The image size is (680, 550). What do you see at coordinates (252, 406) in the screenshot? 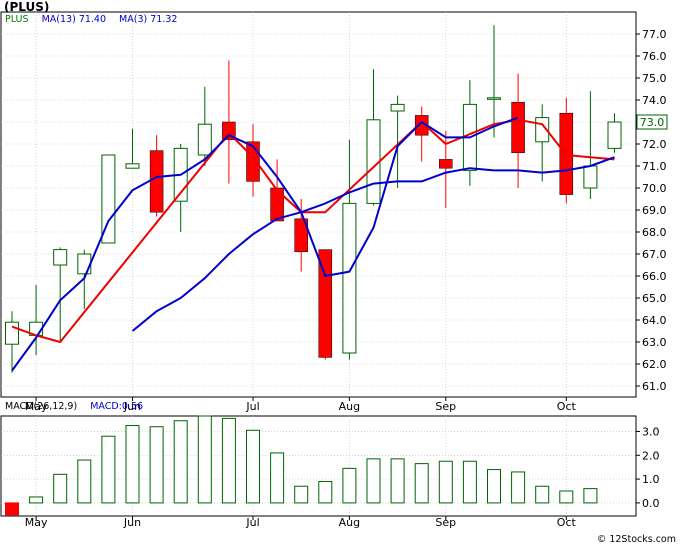
I see `price-x-tick-label: Jul` at bounding box center [252, 406].